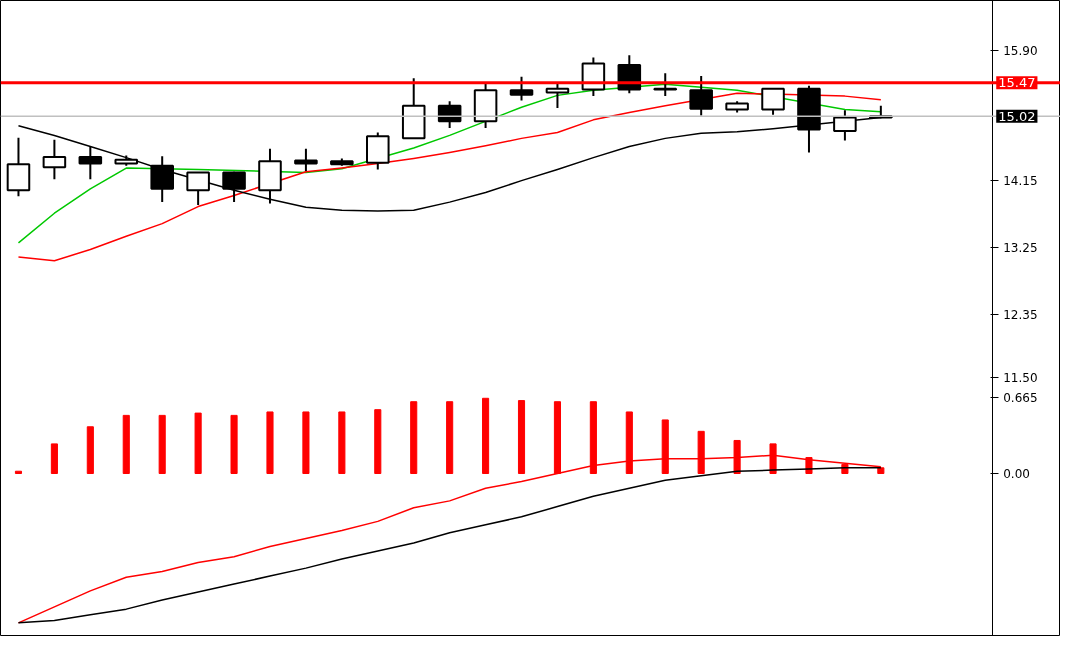  I want to click on y-tick-label: 11.50, so click(1020, 377).